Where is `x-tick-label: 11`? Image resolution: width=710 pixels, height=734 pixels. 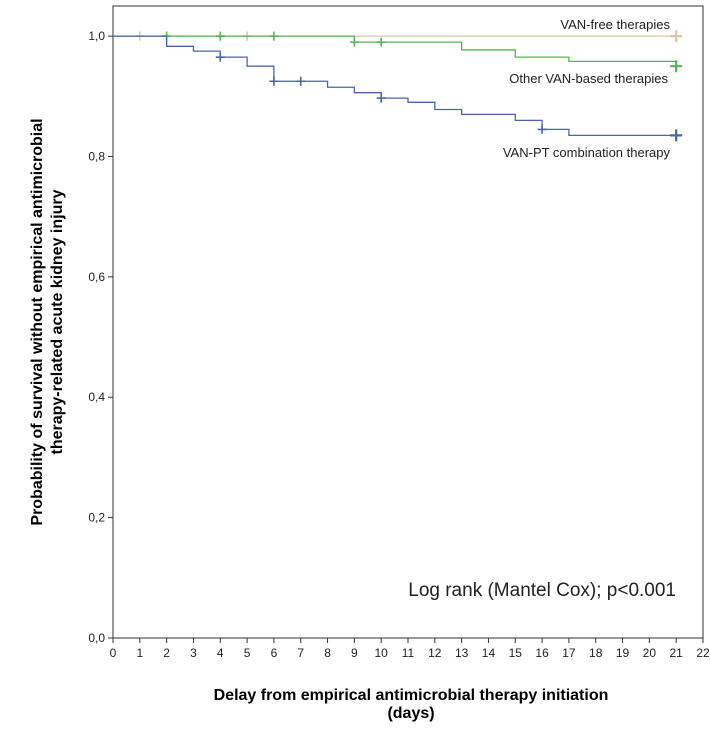 x-tick-label: 11 is located at coordinates (408, 653).